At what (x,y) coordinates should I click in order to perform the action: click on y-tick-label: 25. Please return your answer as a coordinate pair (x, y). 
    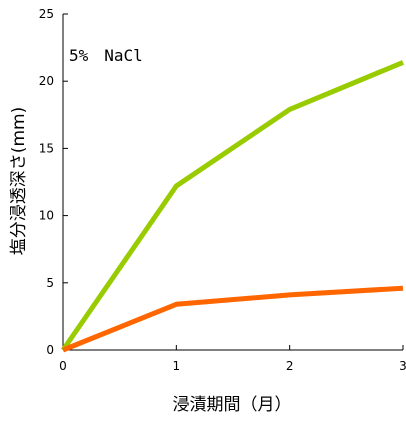
    Looking at the image, I should click on (46, 14).